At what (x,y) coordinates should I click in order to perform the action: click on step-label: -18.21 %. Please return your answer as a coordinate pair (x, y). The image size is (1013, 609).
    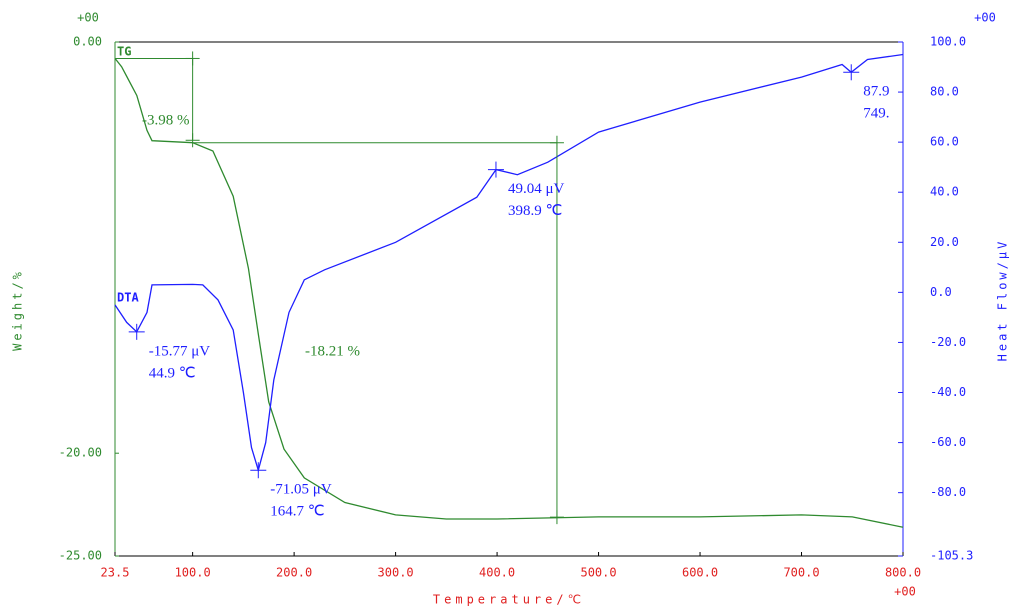
    Looking at the image, I should click on (332, 351).